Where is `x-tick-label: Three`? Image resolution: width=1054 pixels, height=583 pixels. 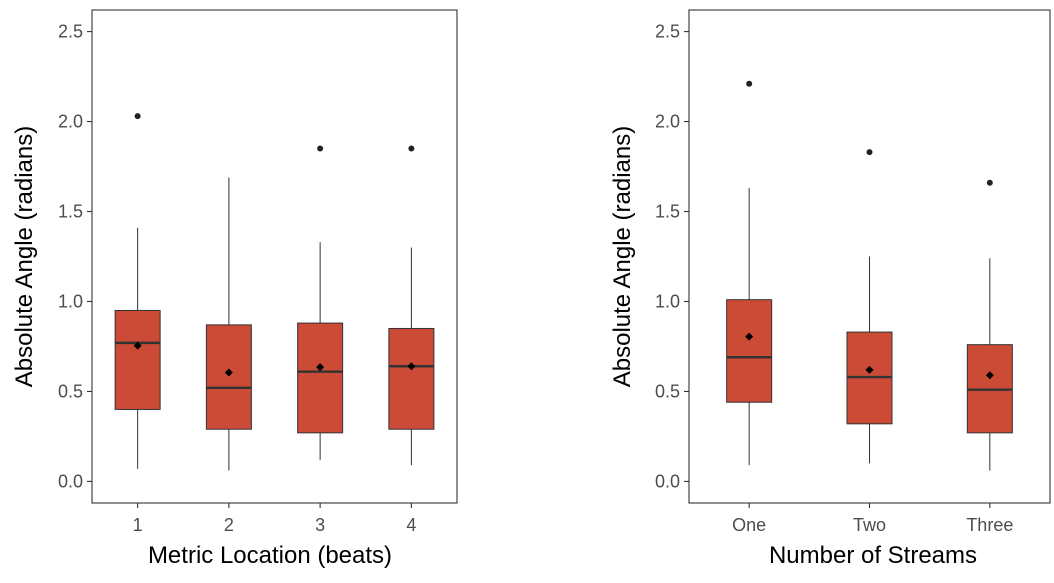
x-tick-label: Three is located at coordinates (989, 525).